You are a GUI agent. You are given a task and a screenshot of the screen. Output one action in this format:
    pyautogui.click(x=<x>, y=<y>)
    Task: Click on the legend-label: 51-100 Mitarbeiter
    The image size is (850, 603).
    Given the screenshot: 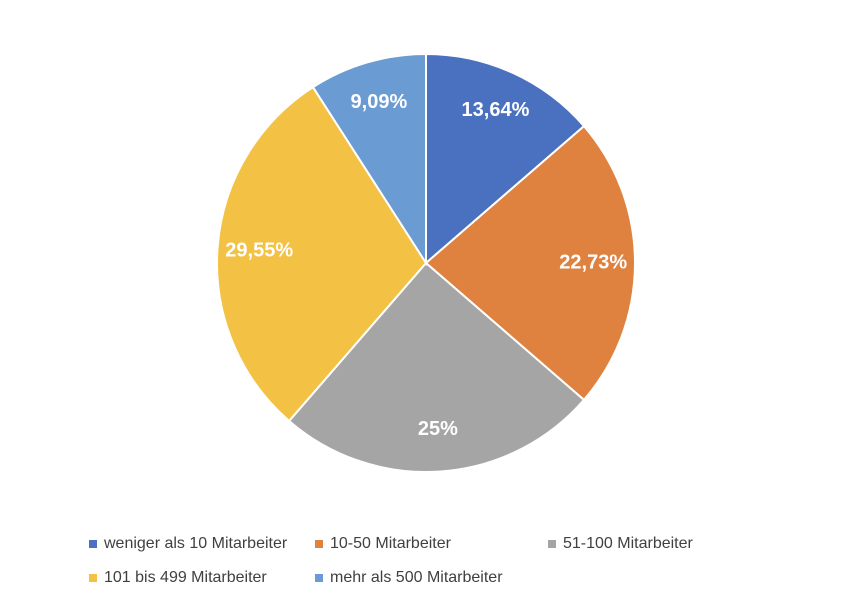 What is the action you would take?
    pyautogui.click(x=628, y=543)
    